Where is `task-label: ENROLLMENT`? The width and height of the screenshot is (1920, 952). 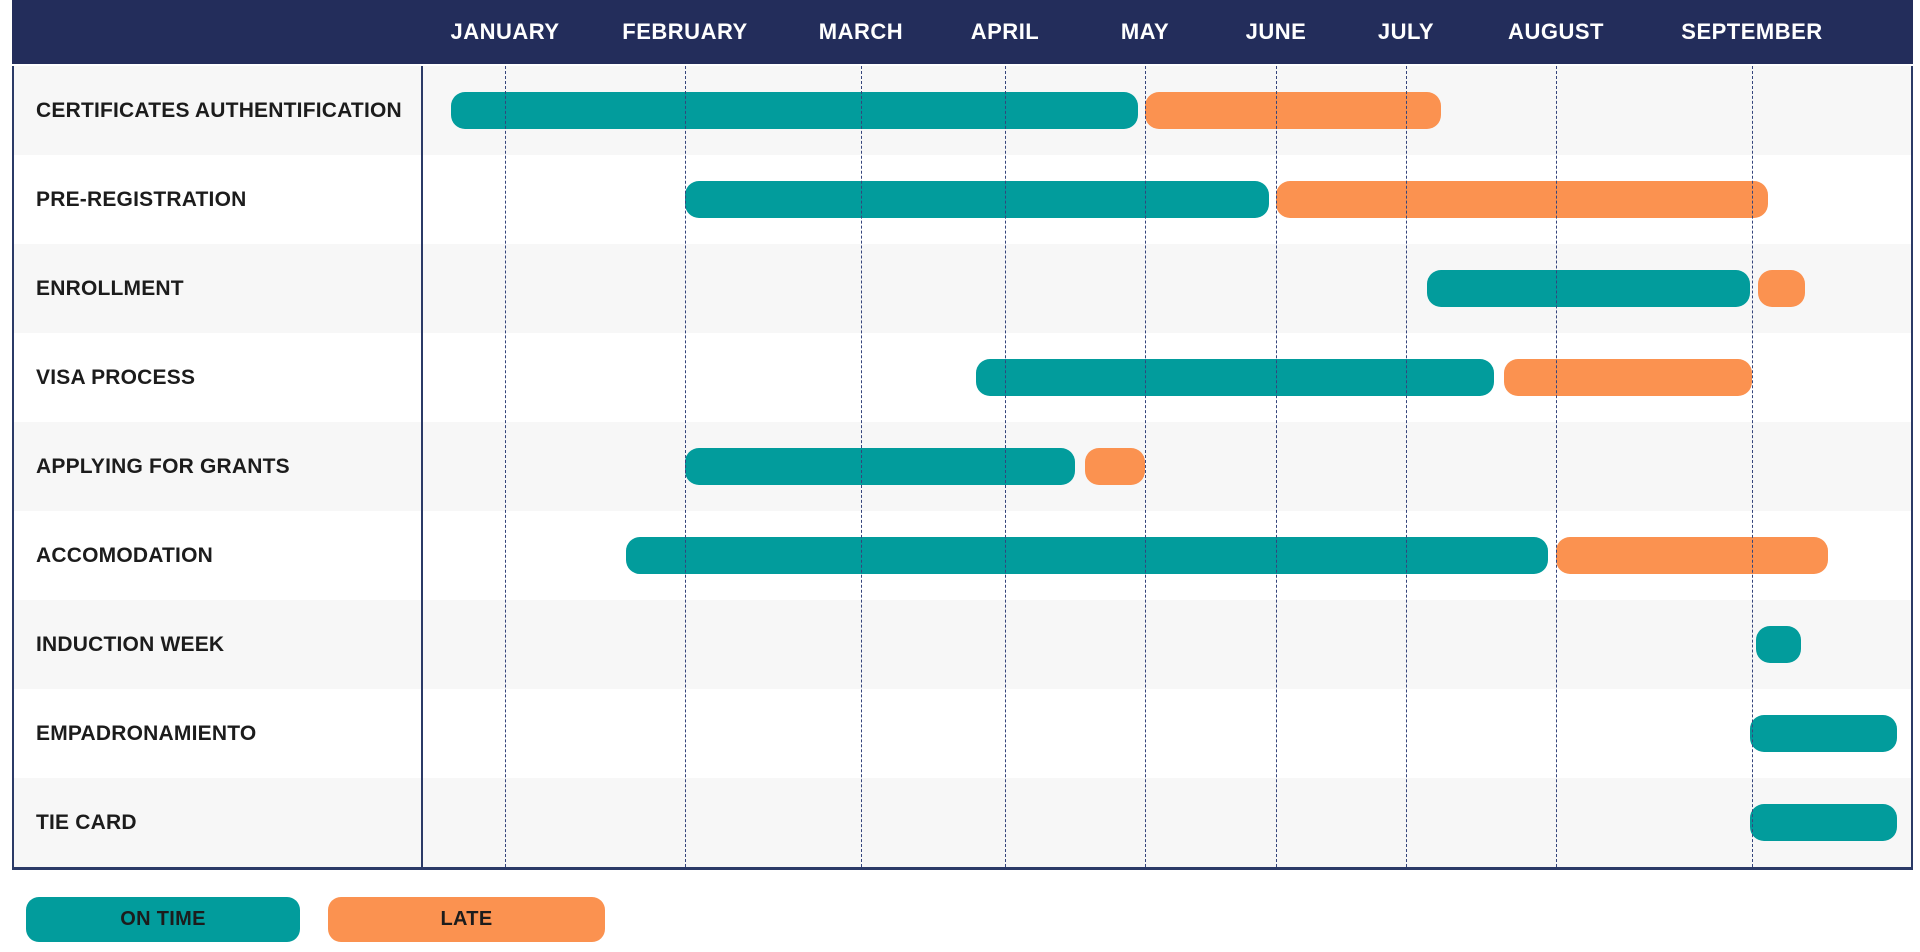 task-label: ENROLLMENT is located at coordinates (110, 288).